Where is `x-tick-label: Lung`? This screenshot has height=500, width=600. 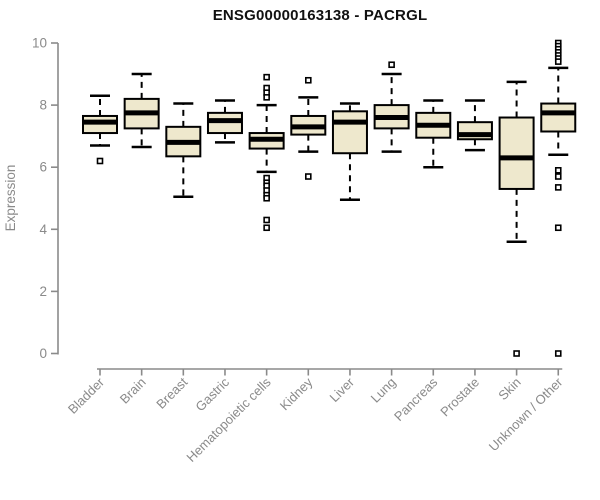
x-tick-label: Lung is located at coordinates (383, 390).